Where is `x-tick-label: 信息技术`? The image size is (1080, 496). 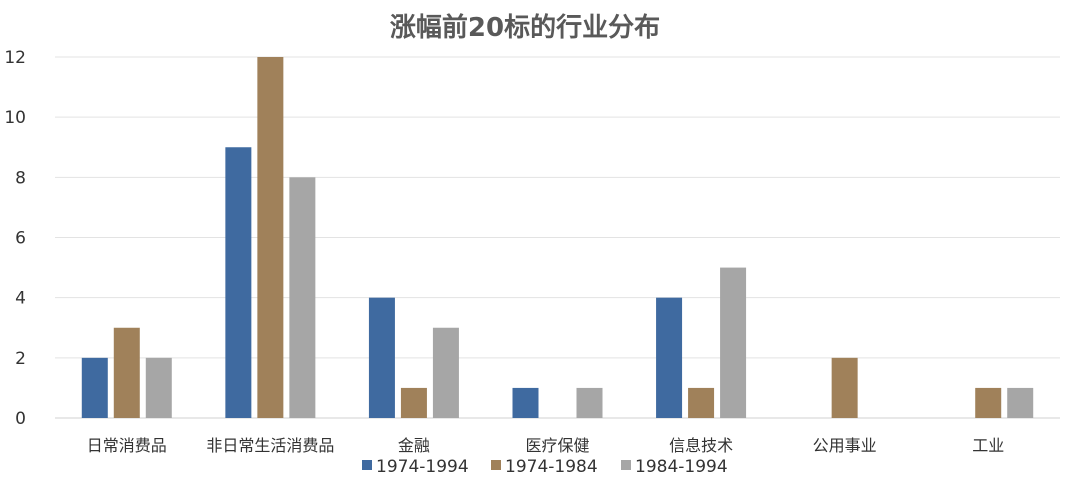
x-tick-label: 信息技术 is located at coordinates (701, 445).